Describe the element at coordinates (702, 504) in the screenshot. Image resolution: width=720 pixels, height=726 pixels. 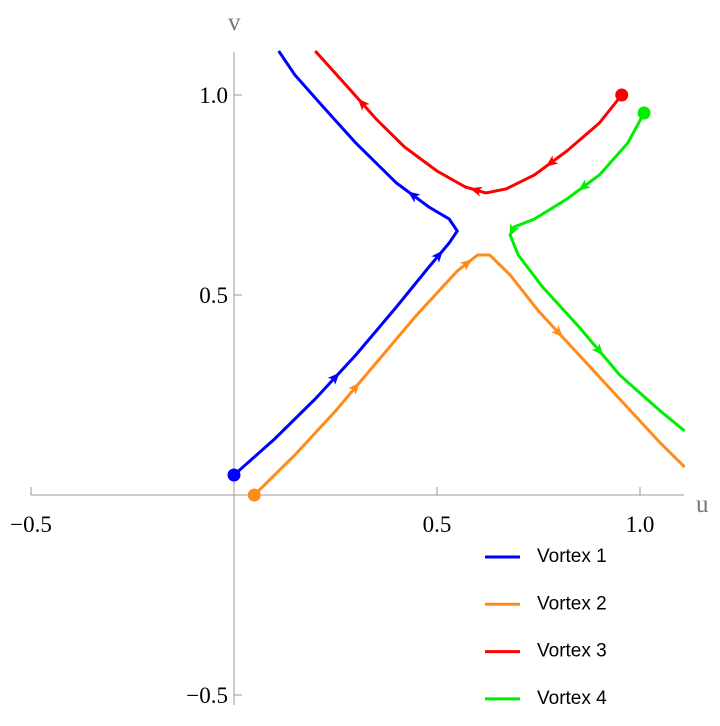
I see `x-axis-label: u` at that location.